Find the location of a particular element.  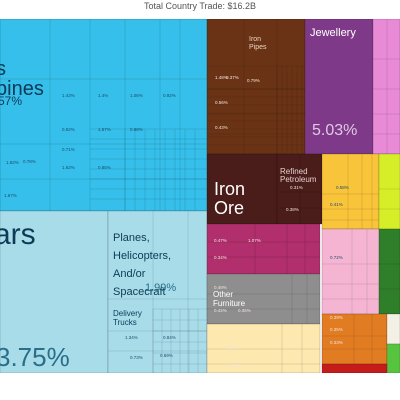

tile-lime-region is located at coordinates (389, 191).